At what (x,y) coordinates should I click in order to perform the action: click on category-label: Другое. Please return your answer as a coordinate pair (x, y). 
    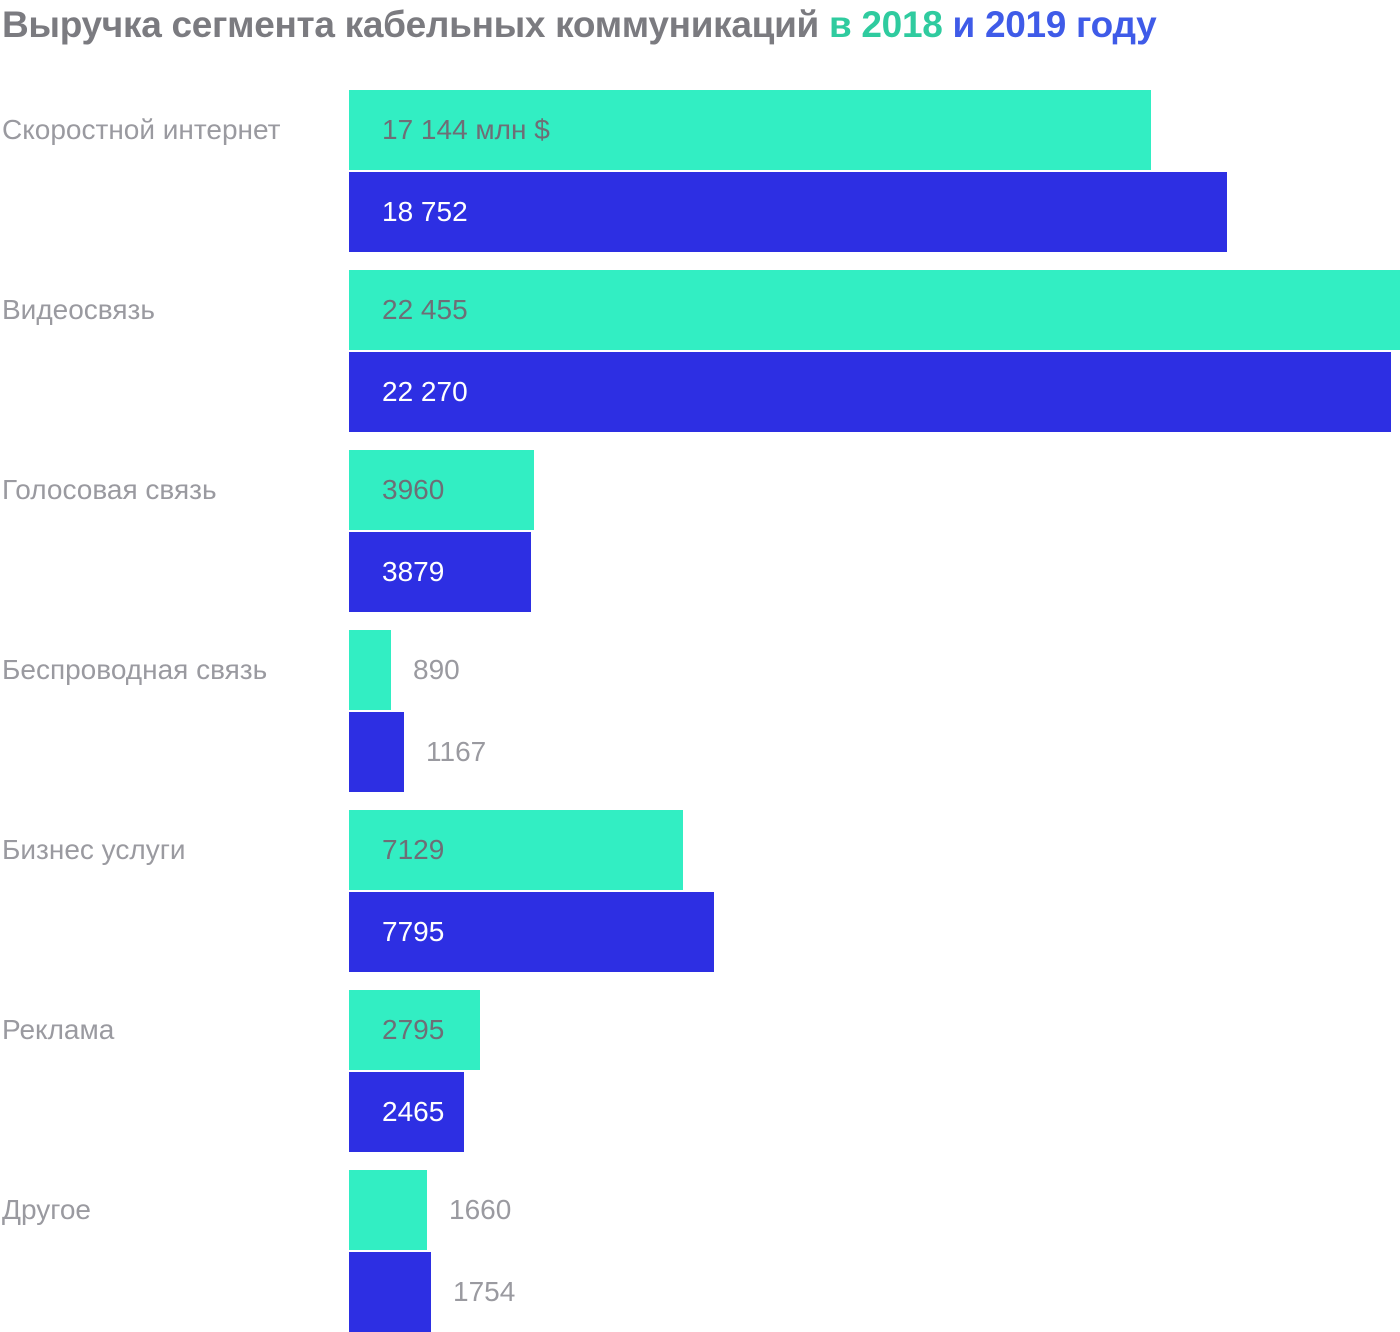
    Looking at the image, I should click on (46, 1209).